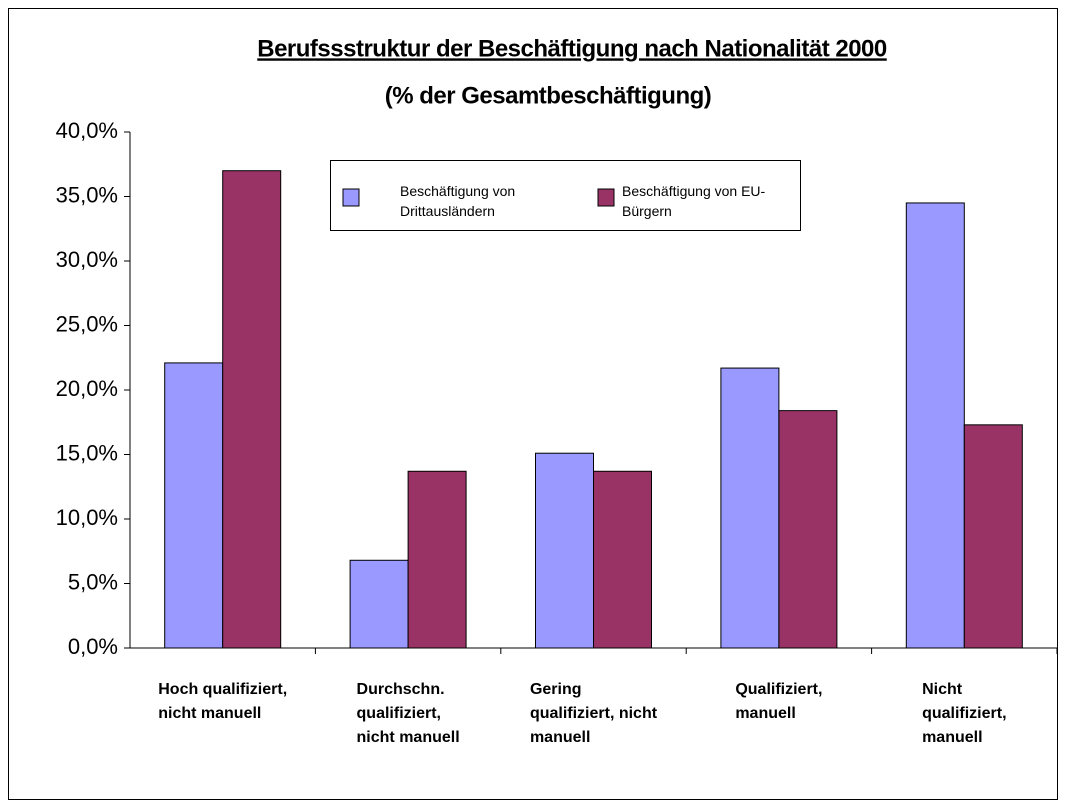 This screenshot has height=807, width=1066. What do you see at coordinates (964, 713) in the screenshot?
I see `x-tick-label: Nicht qualifiziert, manuell` at bounding box center [964, 713].